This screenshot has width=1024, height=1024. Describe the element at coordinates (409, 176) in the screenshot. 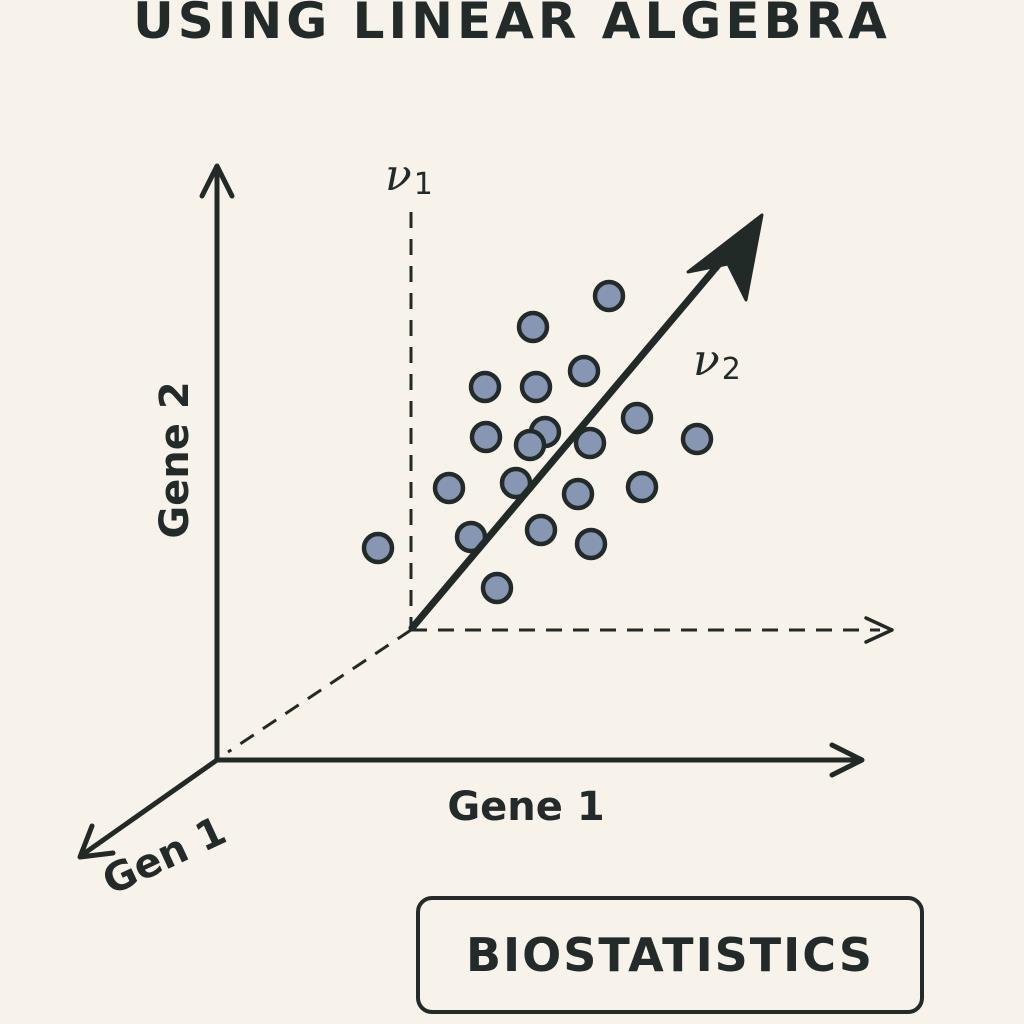

I see `v1-label: ν1` at that location.